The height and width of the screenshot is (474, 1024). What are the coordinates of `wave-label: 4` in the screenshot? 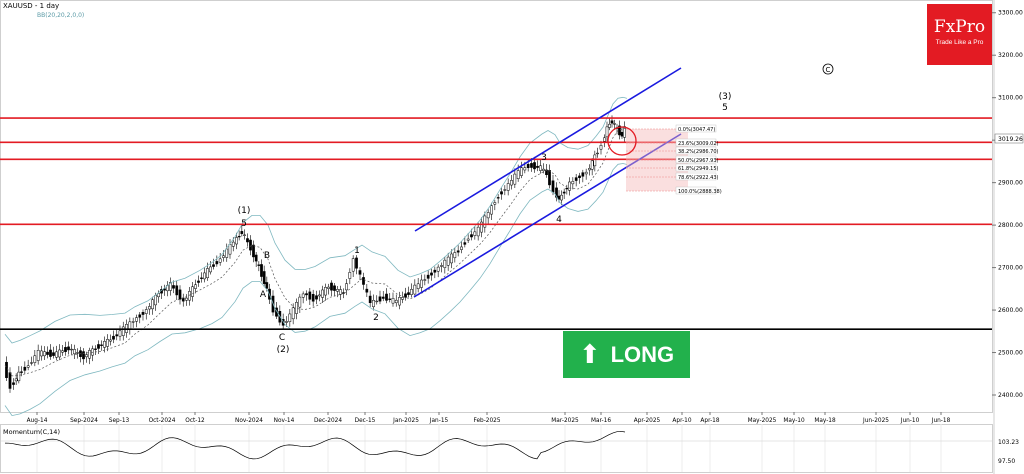 It's located at (559, 220).